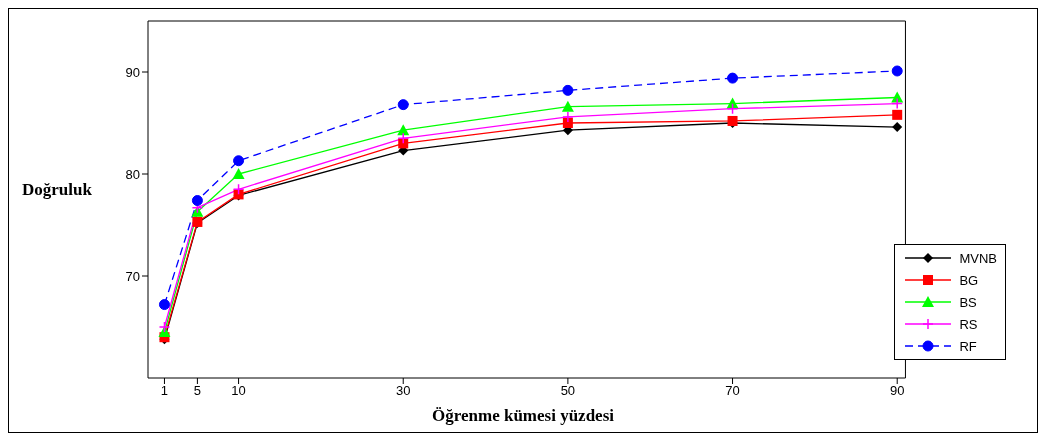  I want to click on legend-label: BS, so click(968, 302).